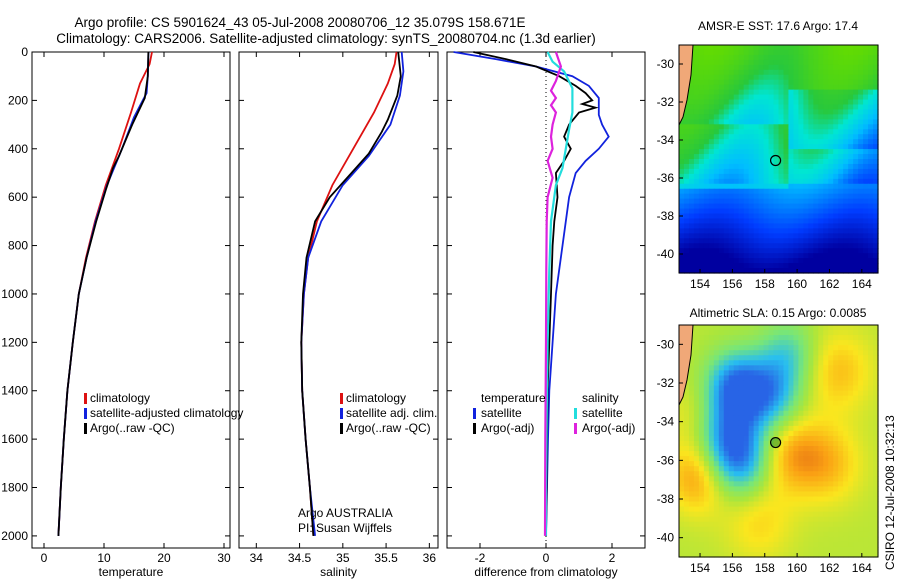 This screenshot has width=900, height=580. I want to click on pi-note: PI: Susan Wijffels, so click(345, 528).